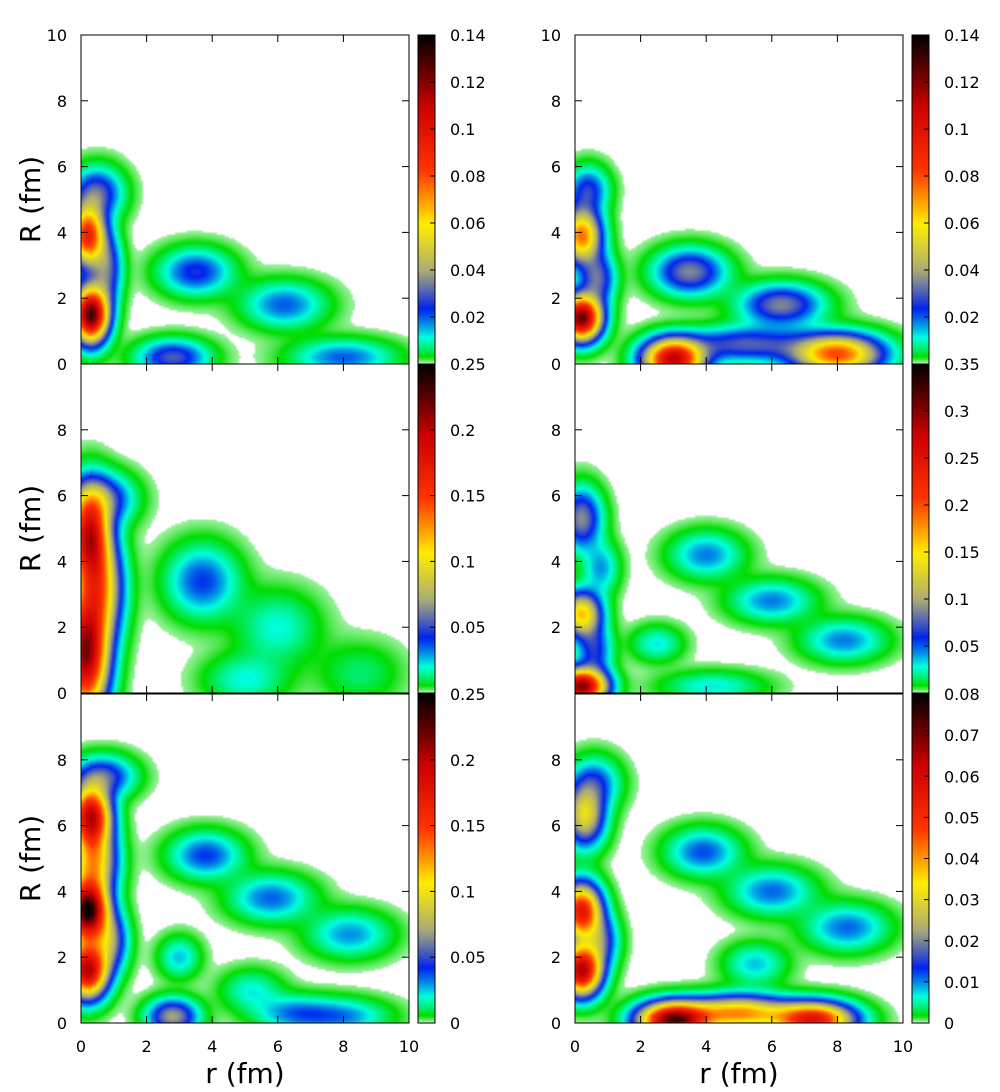 The width and height of the screenshot is (1000, 1092). I want to click on panel-r2-c2: 2 4 6 8 0.05 0.1 0.15 0.2 0.25 0.3 0.35, so click(765, 524).